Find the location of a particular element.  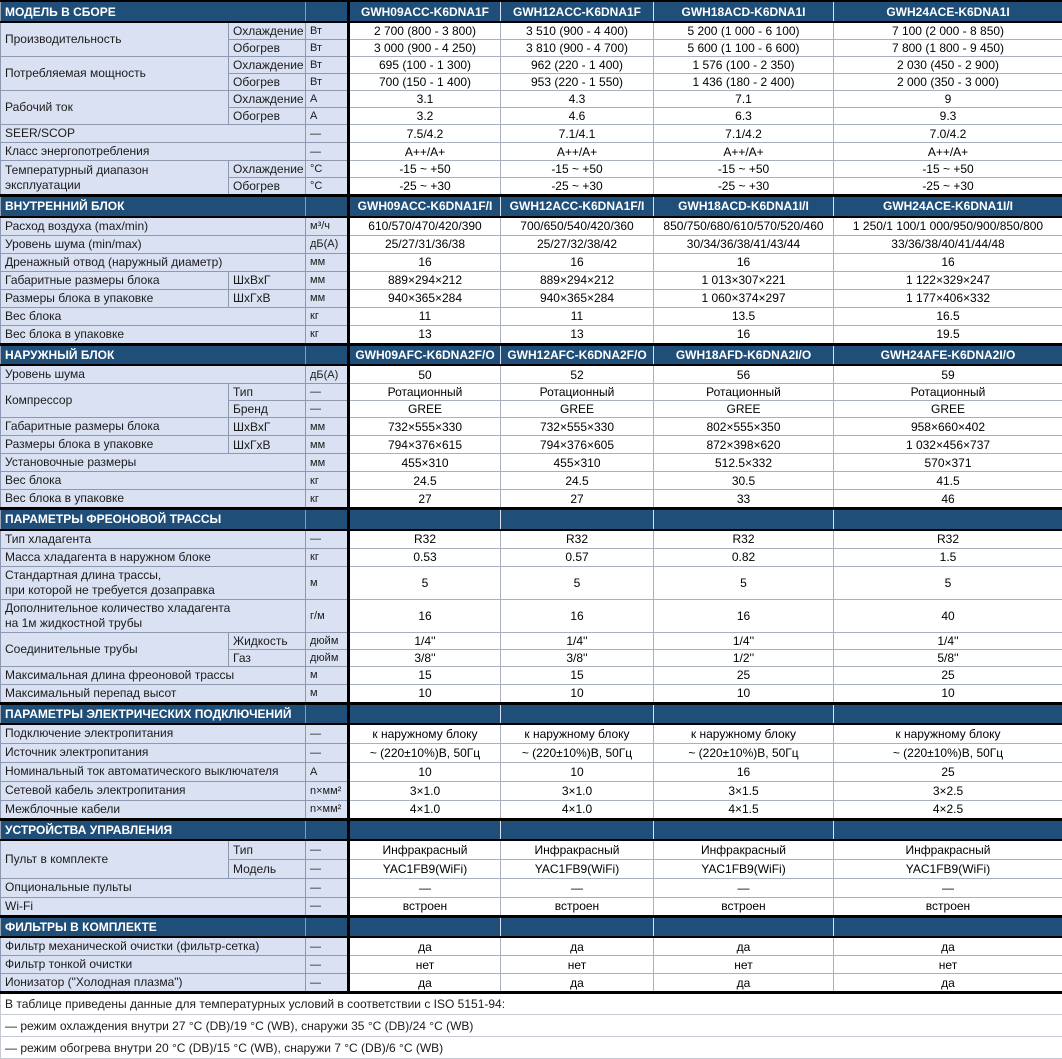

model-header: GWH18AFD-K6DNA2I/O is located at coordinates (744, 354).